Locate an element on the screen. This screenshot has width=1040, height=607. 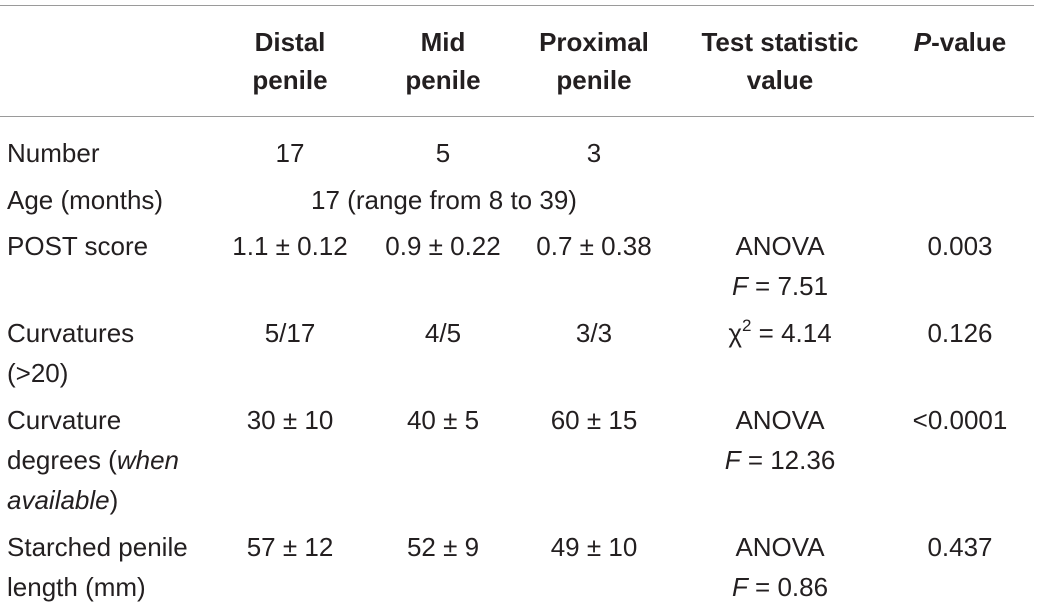
row-curvature-degrees-test-line1: ANOVA is located at coordinates (780, 420).